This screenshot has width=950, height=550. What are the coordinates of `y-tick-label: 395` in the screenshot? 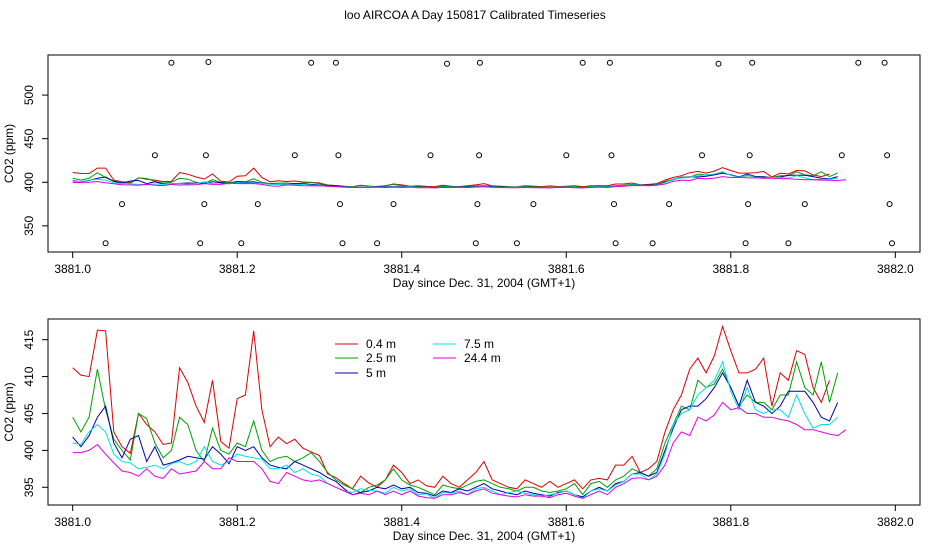 It's located at (29, 487).